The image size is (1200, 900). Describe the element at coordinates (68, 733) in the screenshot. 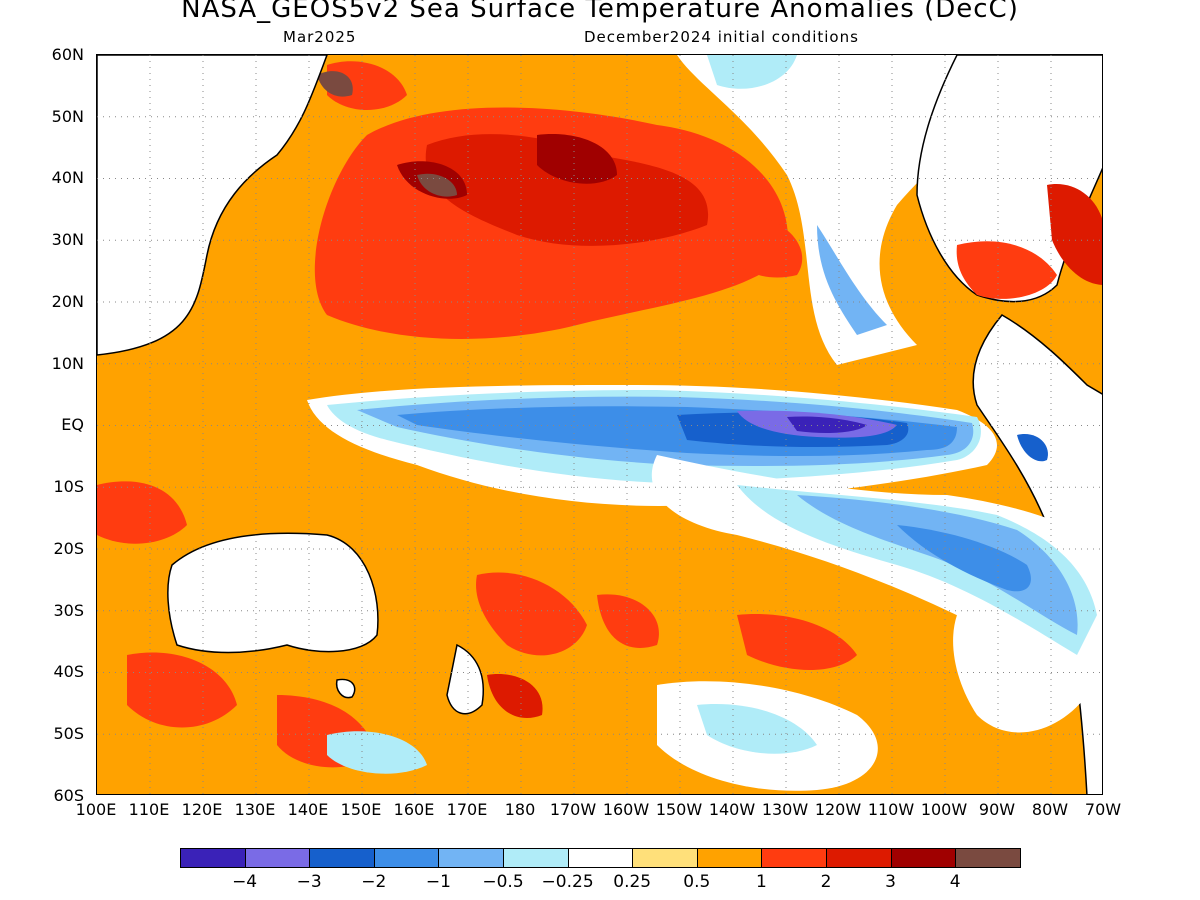

I see `lat-label: 50S` at that location.